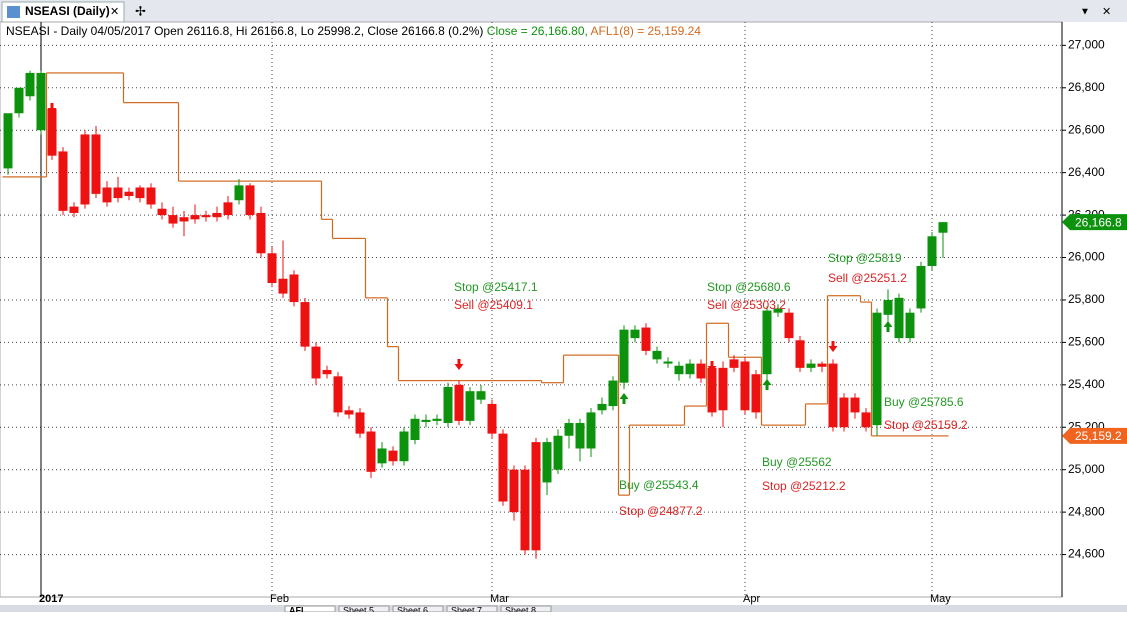  What do you see at coordinates (1085, 12) in the screenshot?
I see `menu-button: ▼` at bounding box center [1085, 12].